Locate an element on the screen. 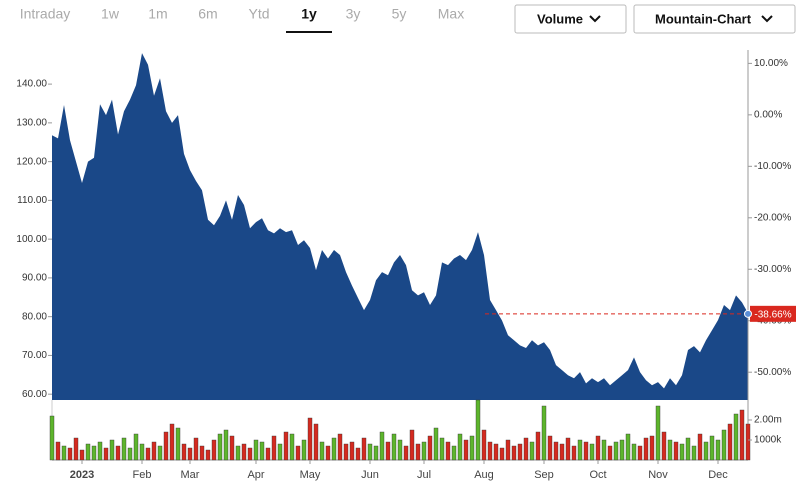 This screenshot has height=491, width=800. tab: 1y is located at coordinates (309, 14).